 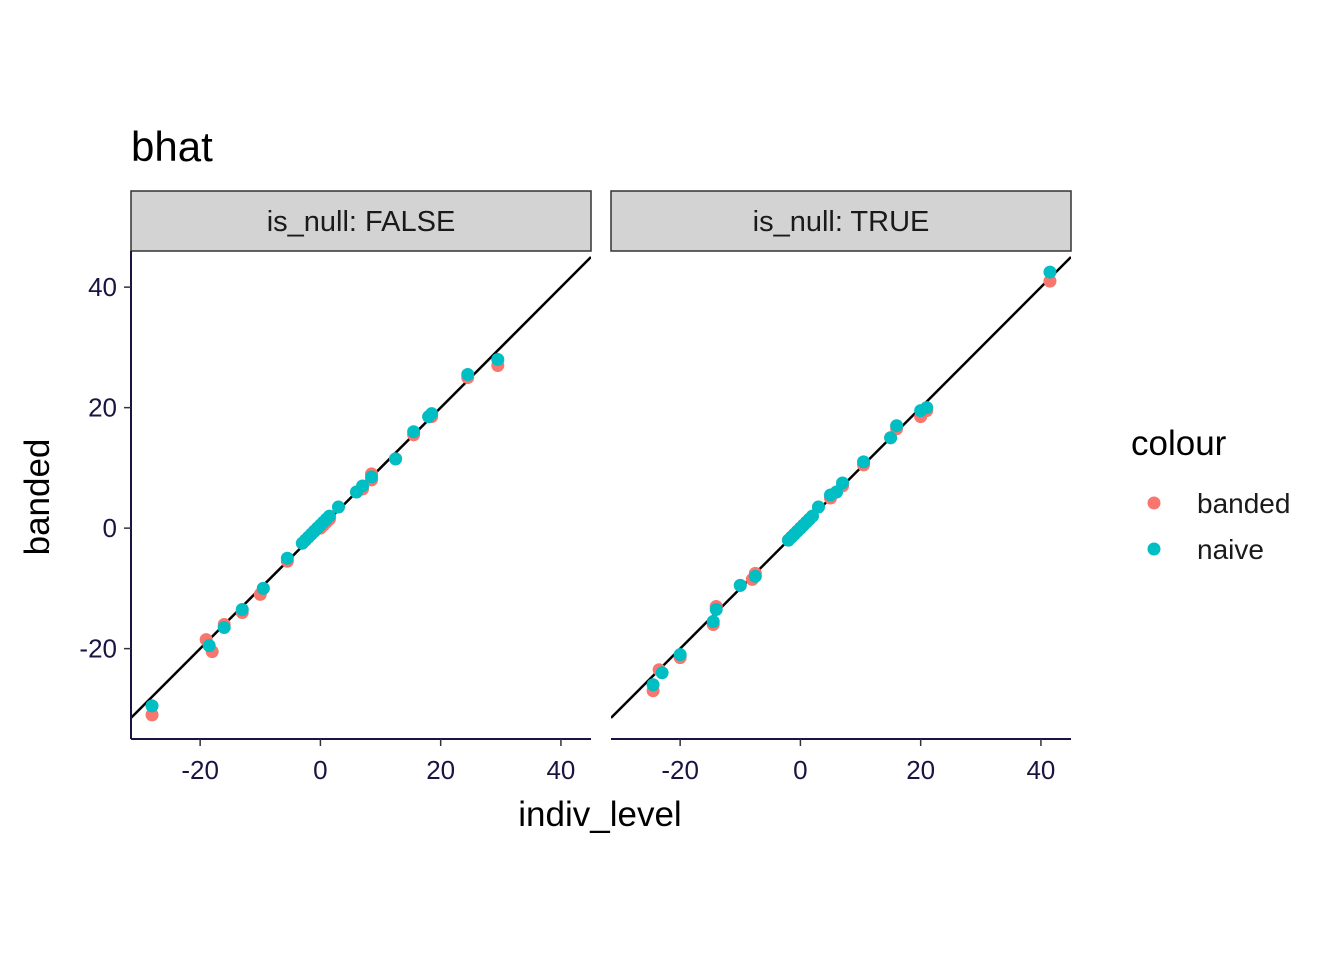 What do you see at coordinates (172, 146) in the screenshot?
I see `chart-title: bhat` at bounding box center [172, 146].